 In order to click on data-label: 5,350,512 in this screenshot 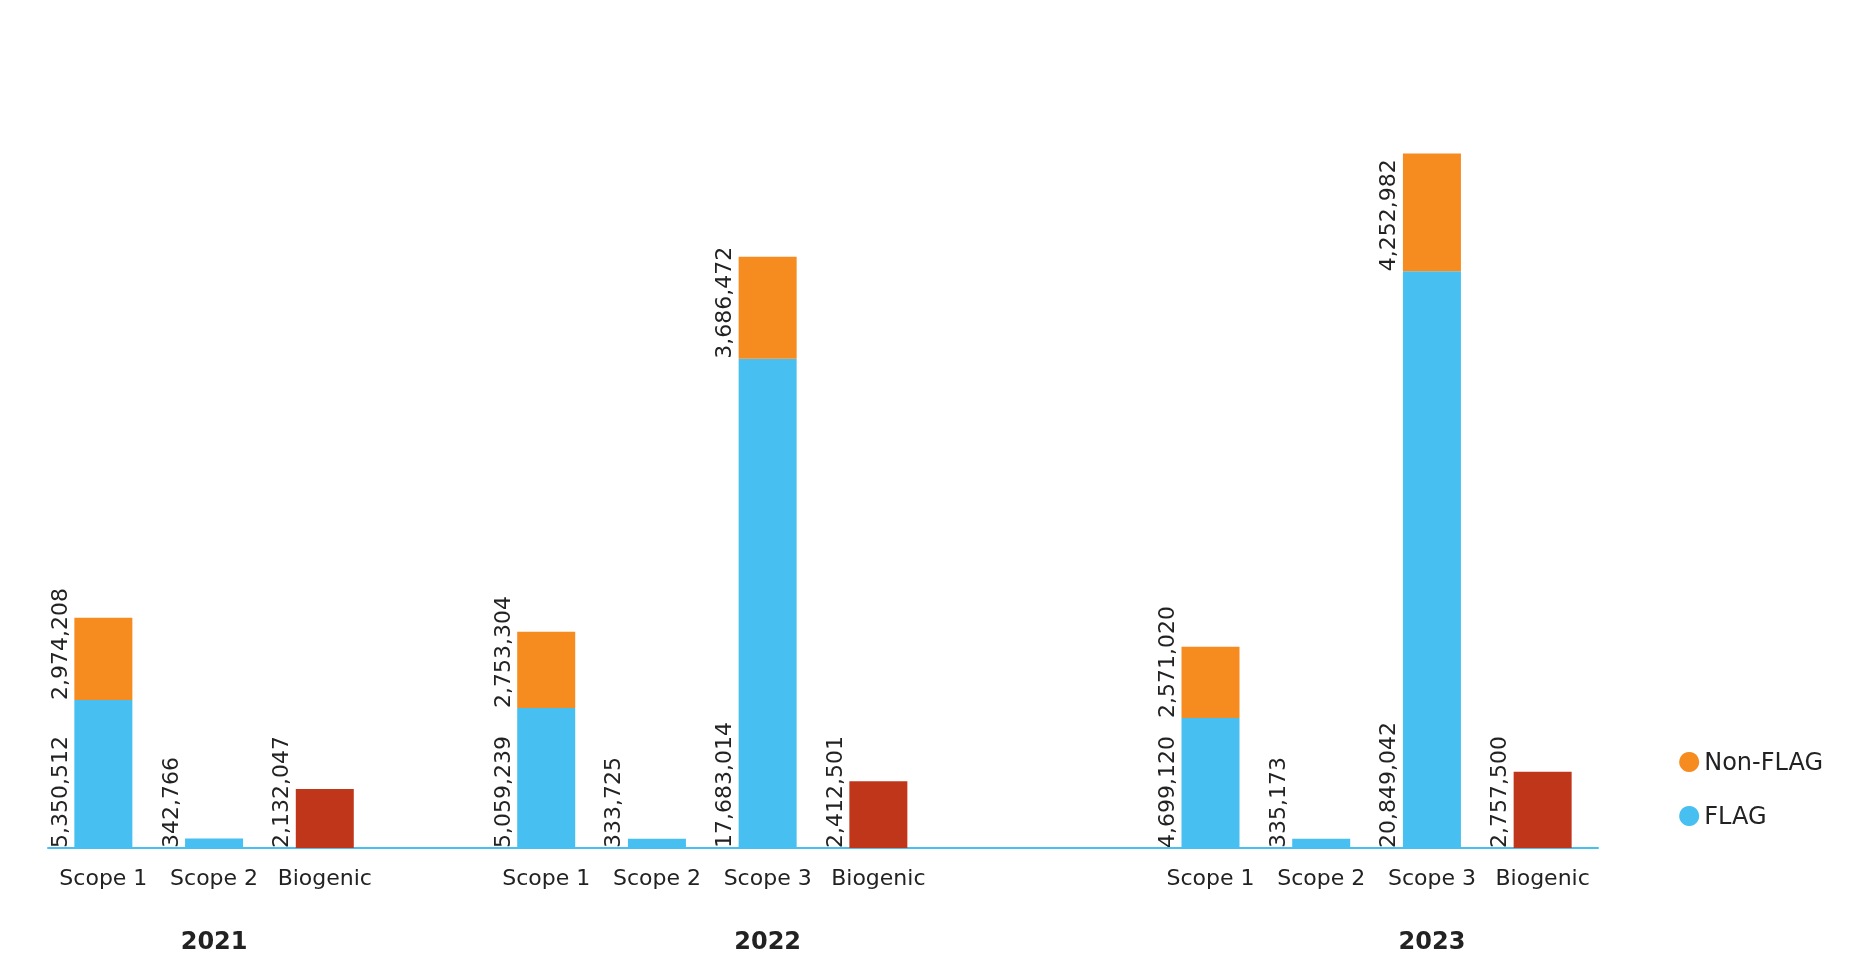, I will do `click(59, 792)`.